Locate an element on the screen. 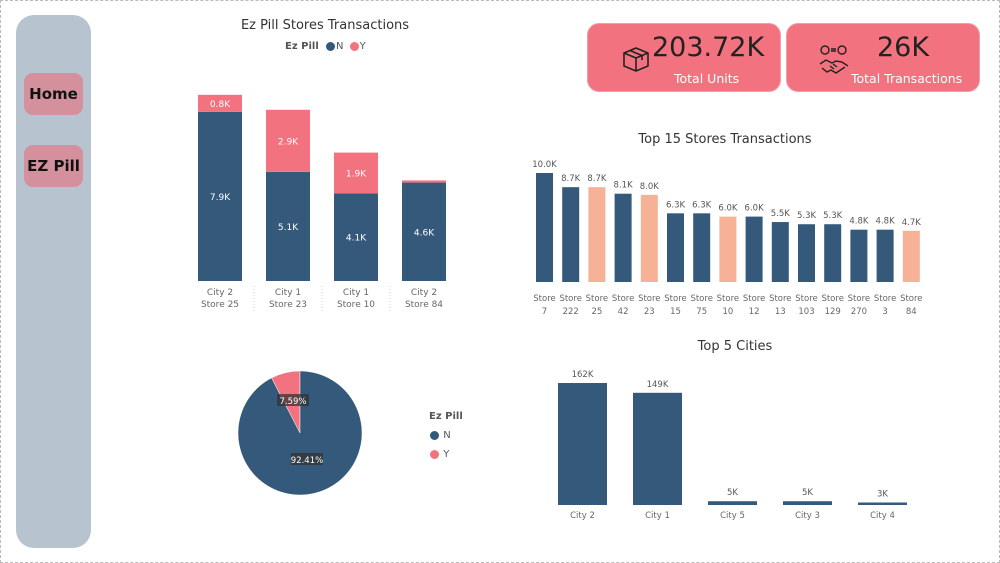  data-label: 8.0K is located at coordinates (650, 187).